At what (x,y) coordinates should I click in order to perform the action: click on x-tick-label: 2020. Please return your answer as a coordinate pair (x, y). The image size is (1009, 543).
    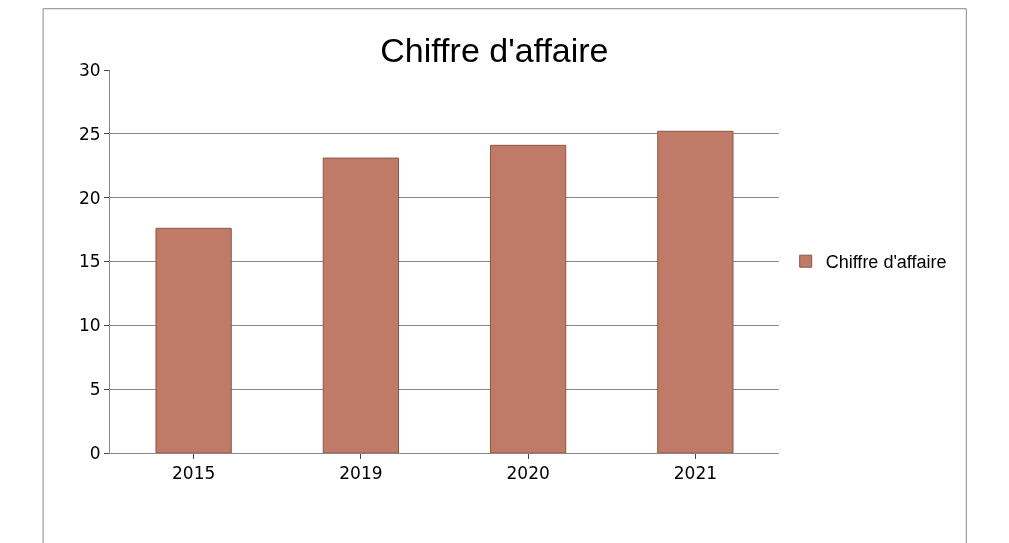
    Looking at the image, I should click on (528, 473).